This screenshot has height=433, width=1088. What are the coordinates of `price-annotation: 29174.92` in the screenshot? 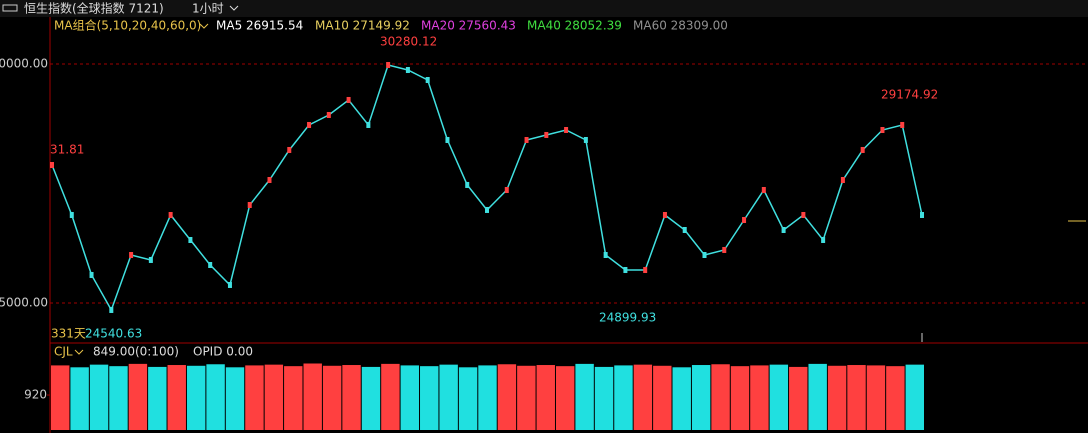 It's located at (909, 95).